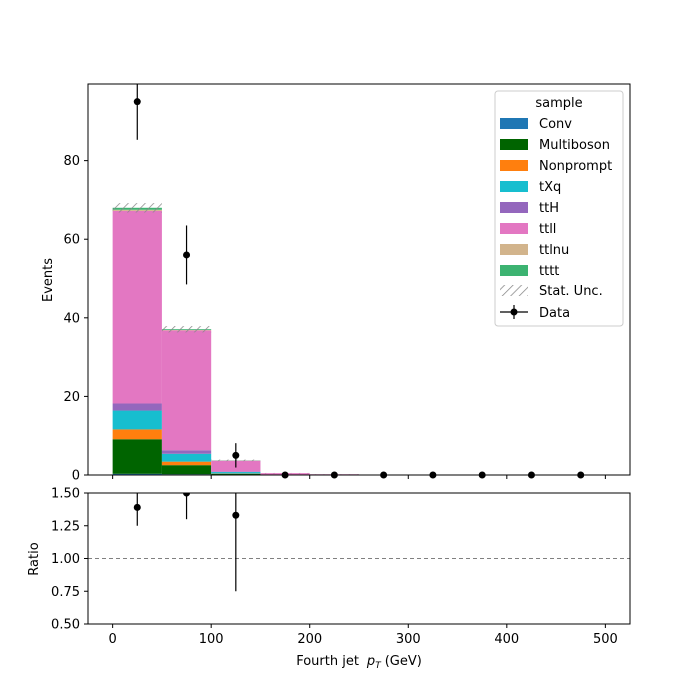  Describe the element at coordinates (549, 208) in the screenshot. I see `legend-label-tth: ttH` at that location.